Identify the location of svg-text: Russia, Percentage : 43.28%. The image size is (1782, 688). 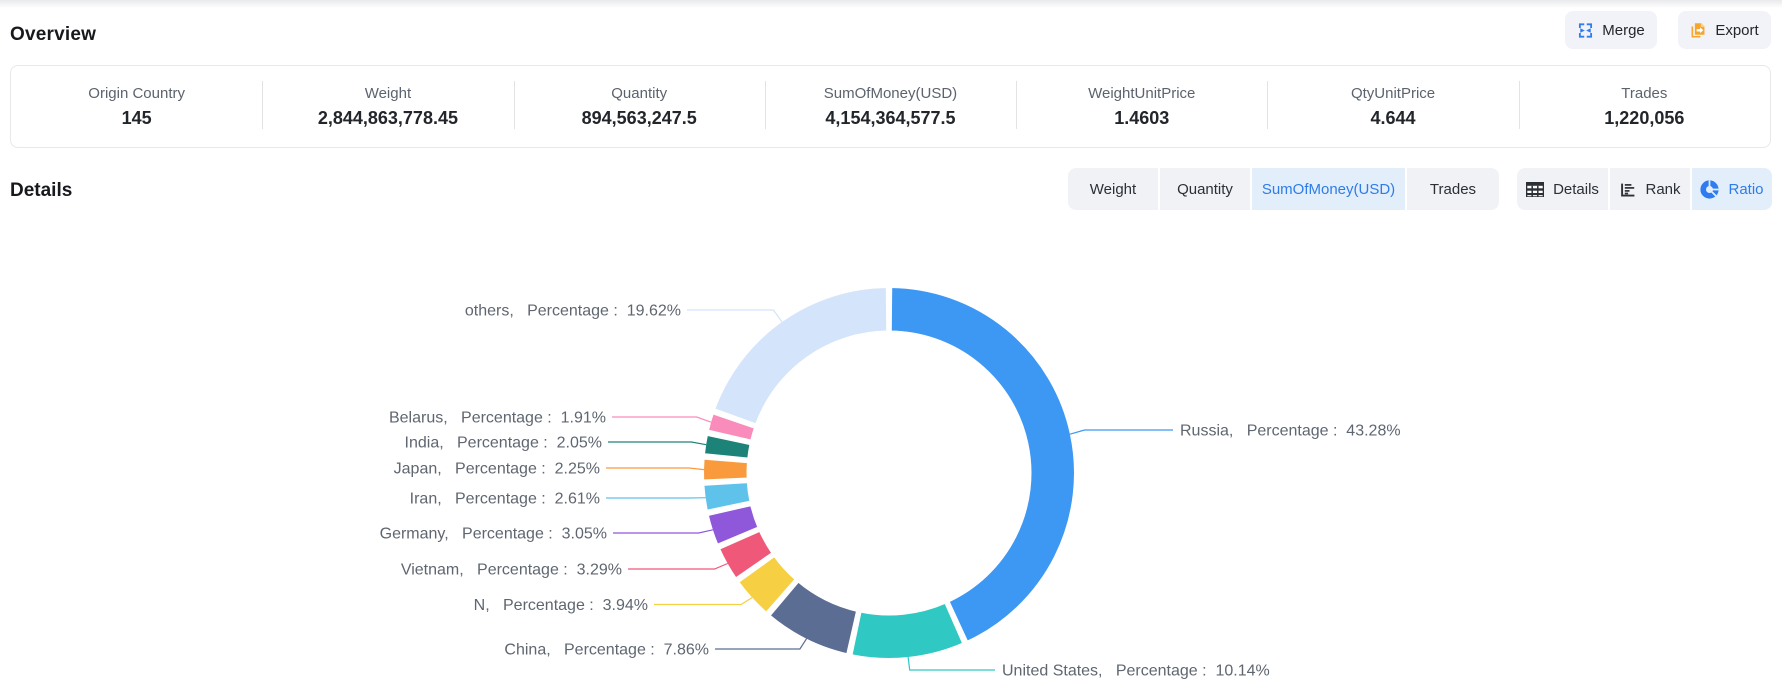
(1290, 431).